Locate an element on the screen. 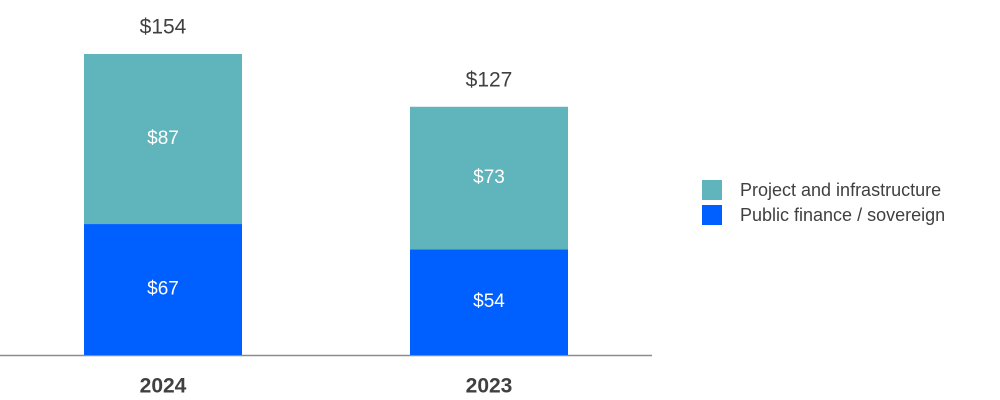 This screenshot has height=400, width=1000. value-label: $67 is located at coordinates (163, 289).